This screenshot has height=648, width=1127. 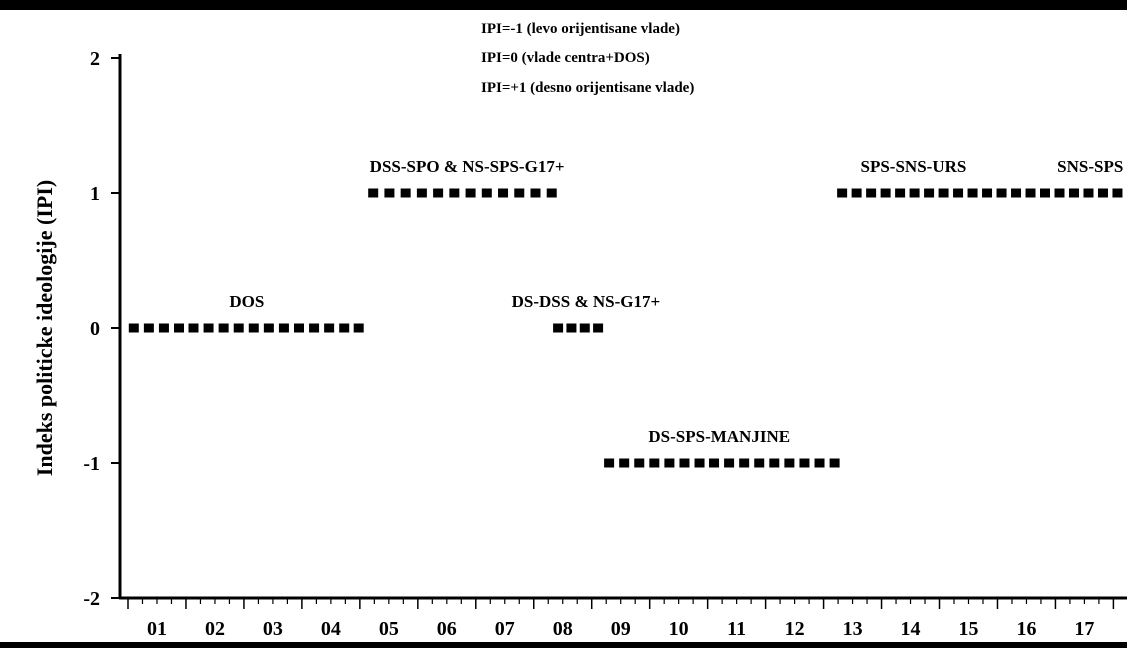 I want to click on series-label: DS-SPS-MANJINE, so click(x=719, y=436).